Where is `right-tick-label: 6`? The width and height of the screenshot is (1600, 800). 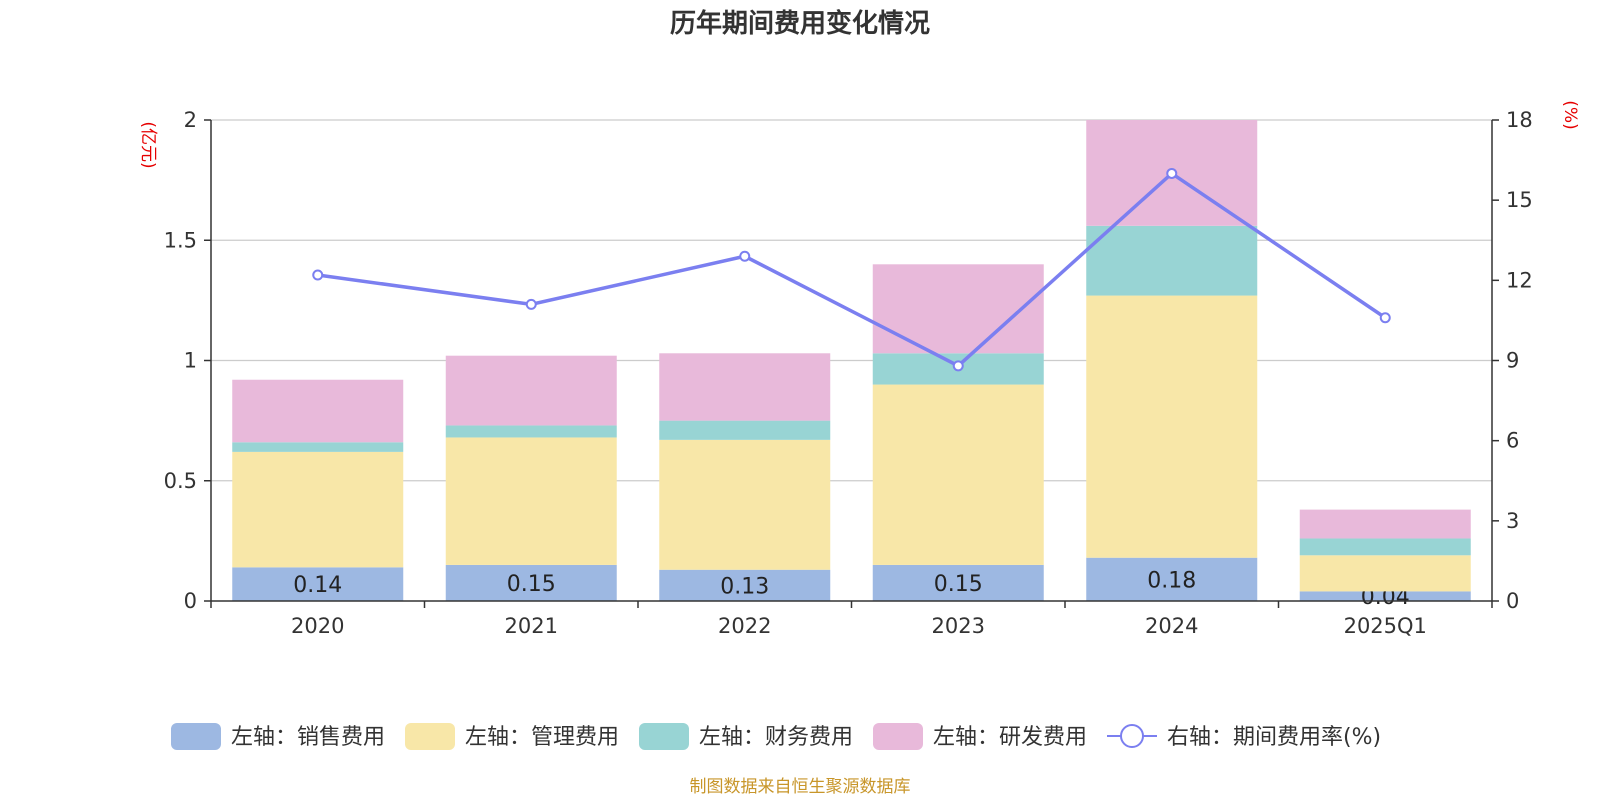
right-tick-label: 6 is located at coordinates (1512, 441).